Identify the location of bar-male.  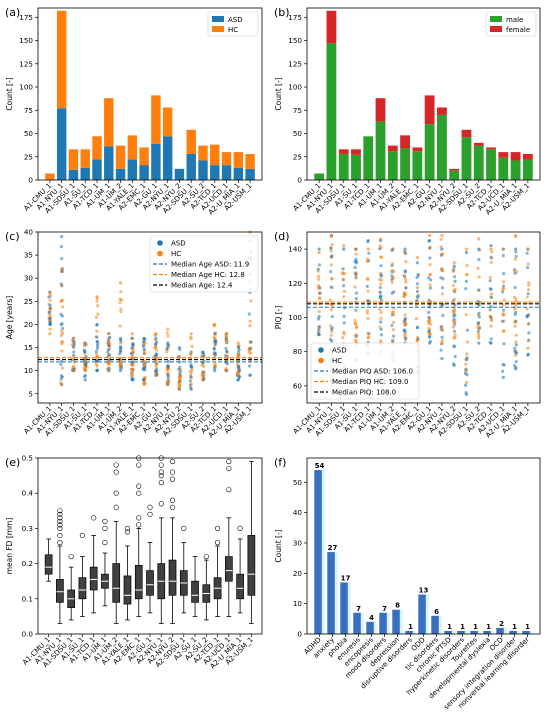
(503, 168).